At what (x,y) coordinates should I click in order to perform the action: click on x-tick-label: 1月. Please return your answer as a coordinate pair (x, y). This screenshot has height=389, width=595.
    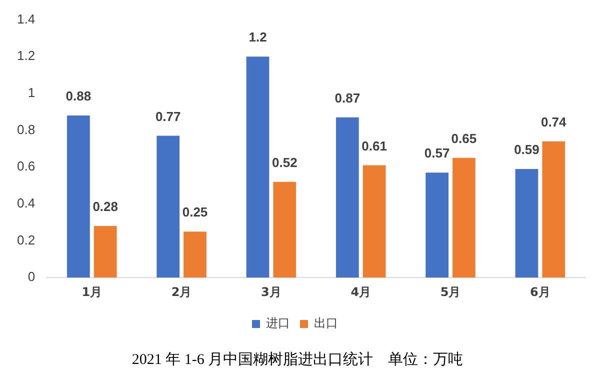
    Looking at the image, I should click on (92, 291).